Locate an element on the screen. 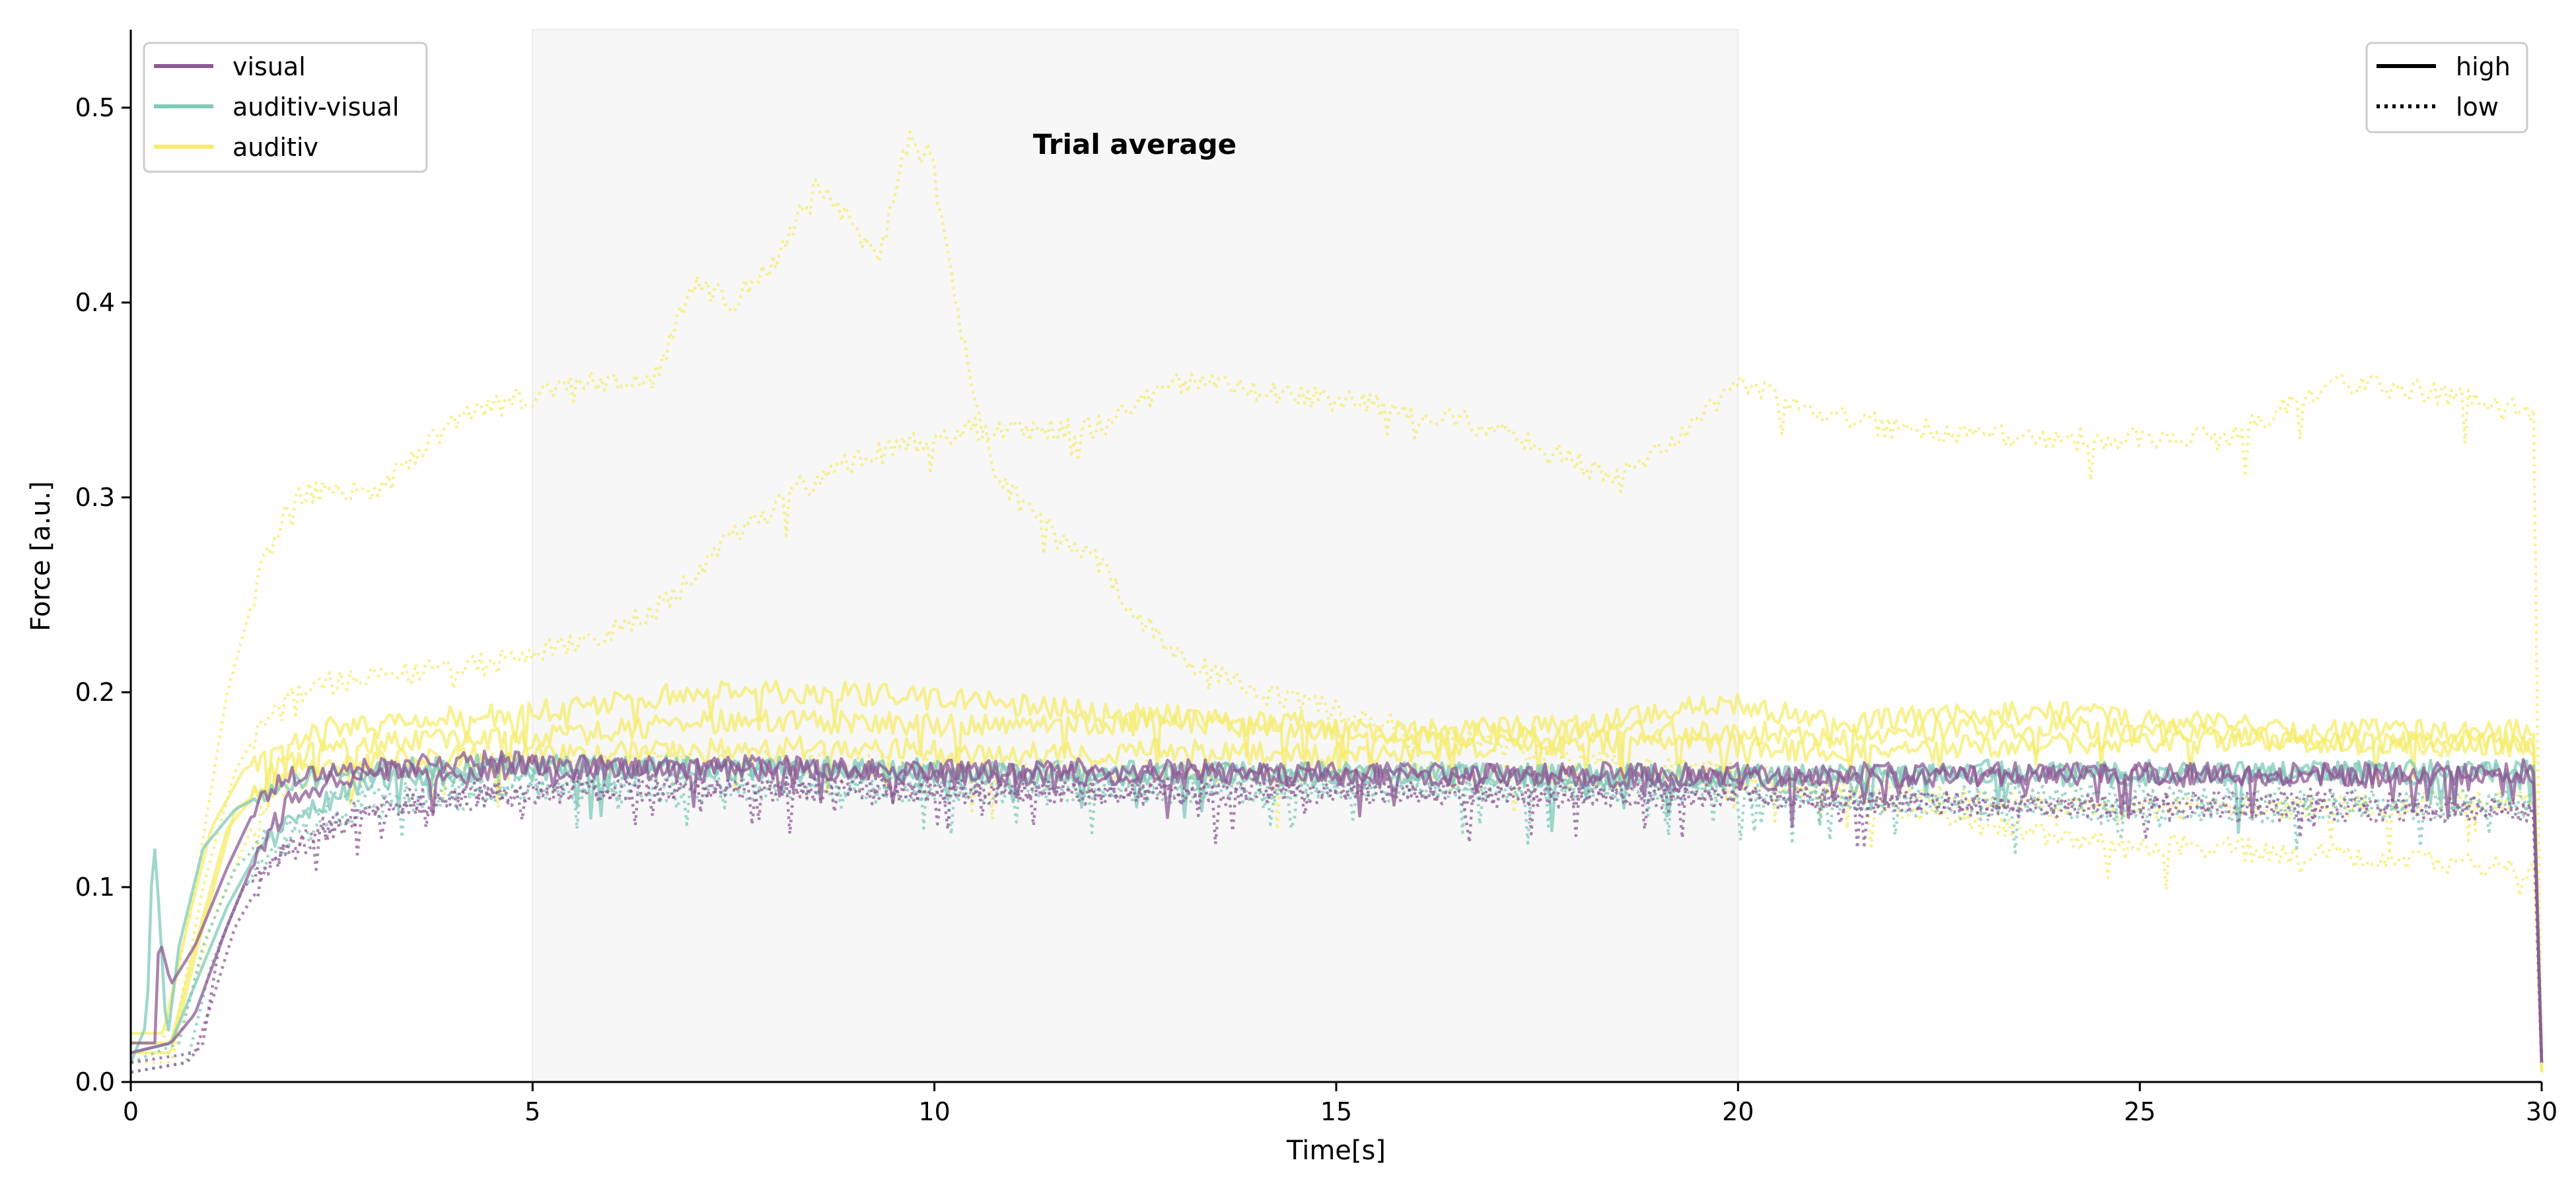 The image size is (2576, 1189). y-tick-label: 0.4 is located at coordinates (95, 302).